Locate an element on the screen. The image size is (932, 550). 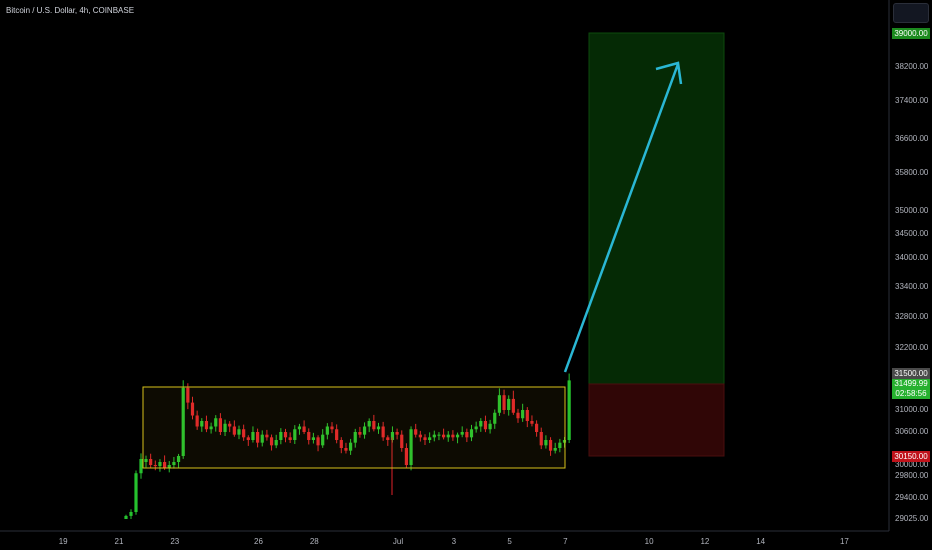
price-tick-label: 34000.00 is located at coordinates (912, 257).